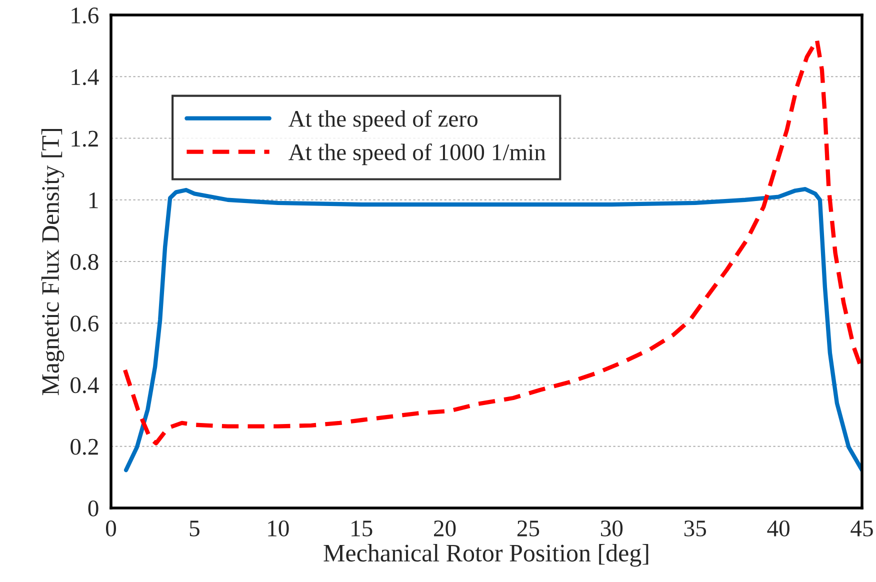 The image size is (876, 582). I want to click on y-tick-label: 0.8, so click(84, 262).